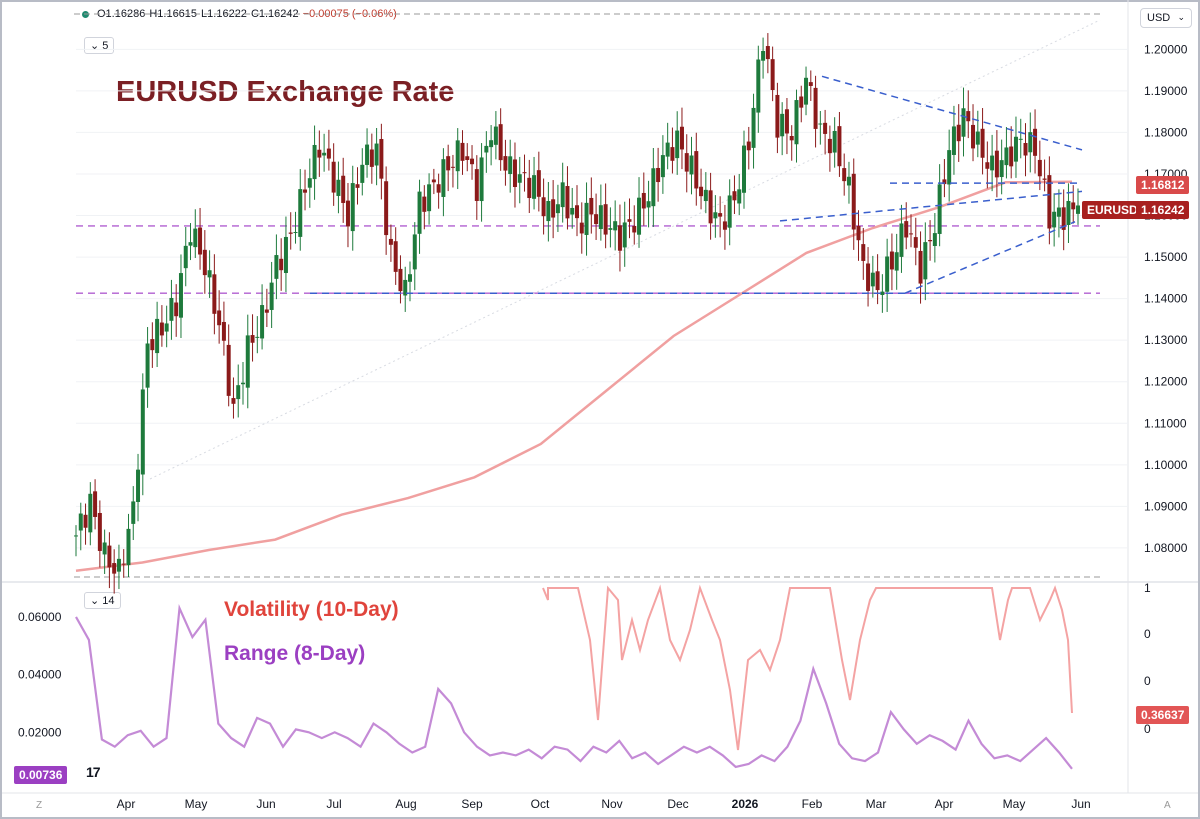  I want to click on price-tick-label: 1.11000, so click(1165, 423).